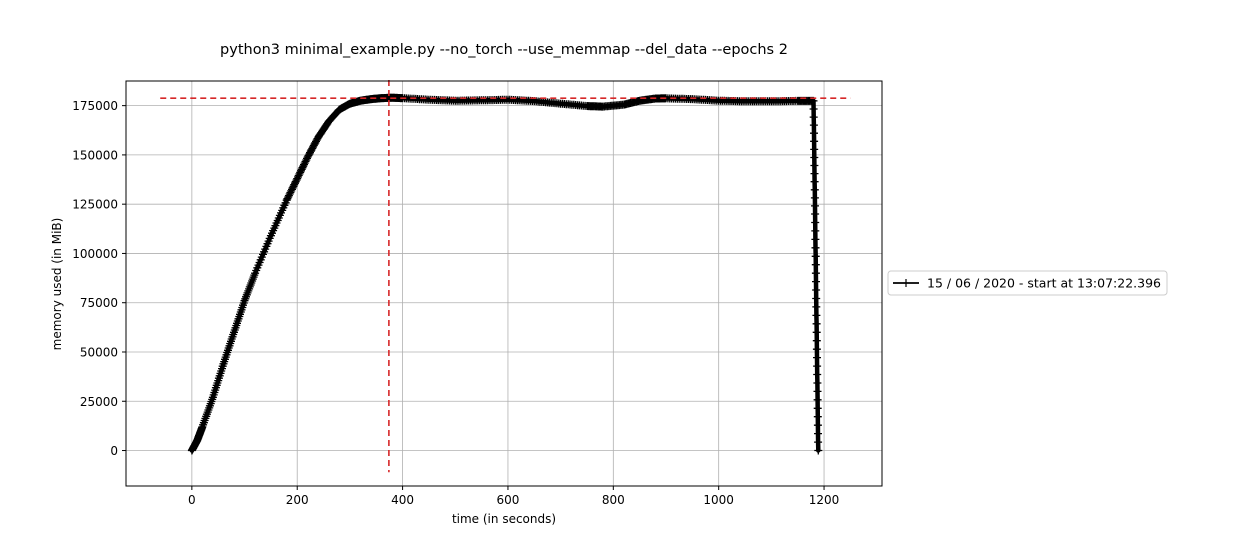 The height and width of the screenshot is (540, 1260). What do you see at coordinates (99, 352) in the screenshot?
I see `y-tick-label: 50000` at bounding box center [99, 352].